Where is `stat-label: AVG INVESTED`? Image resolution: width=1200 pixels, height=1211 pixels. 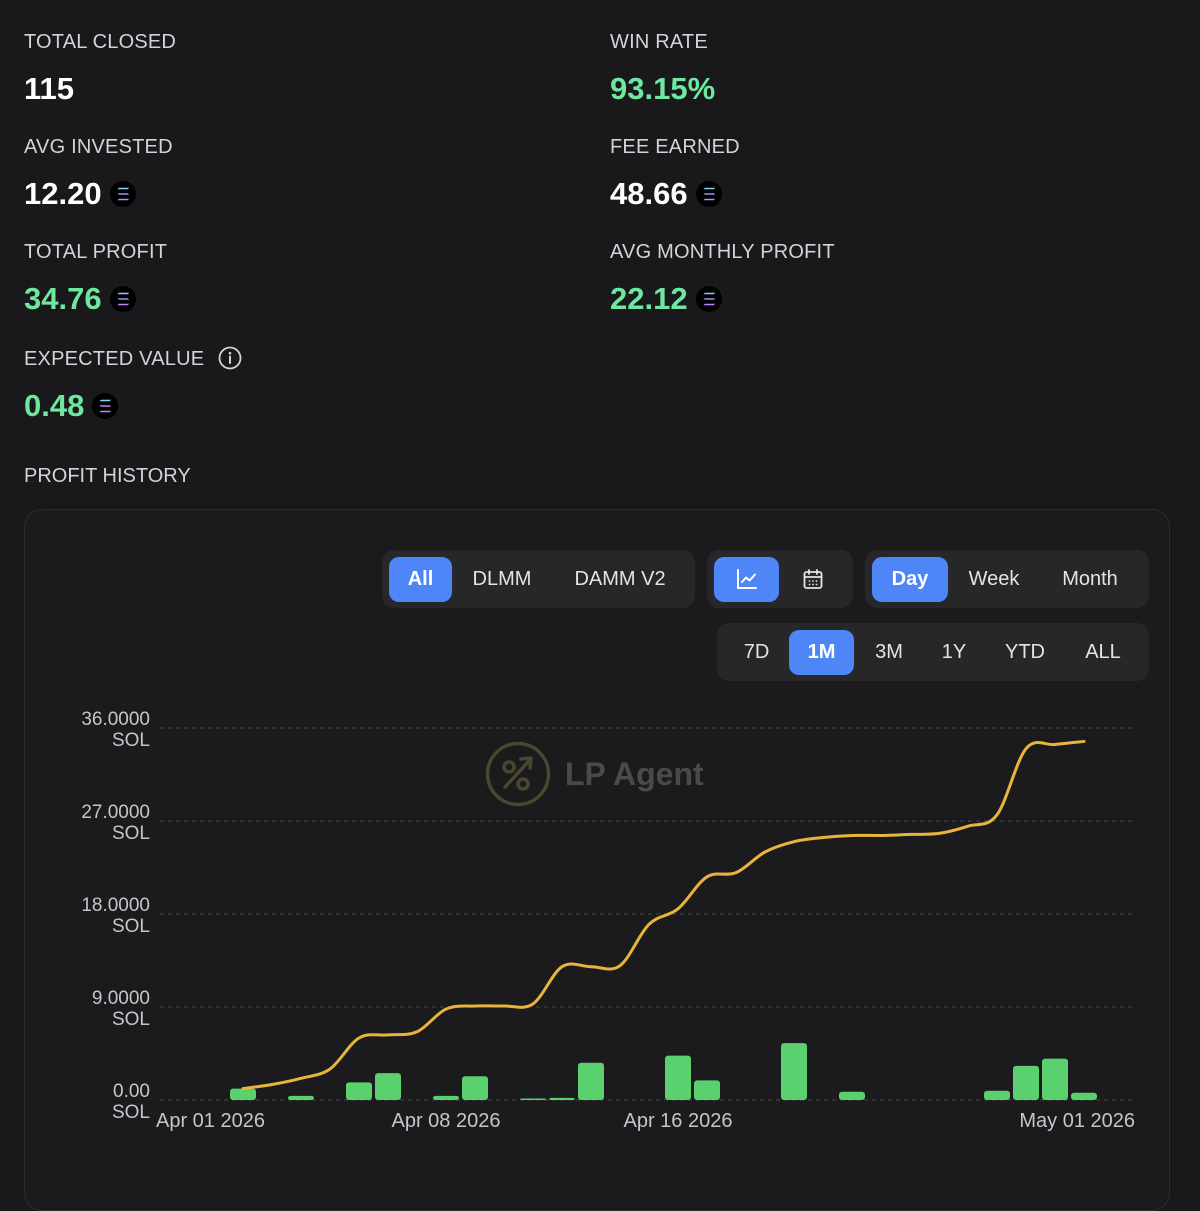 stat-label: AVG INVESTED is located at coordinates (98, 147).